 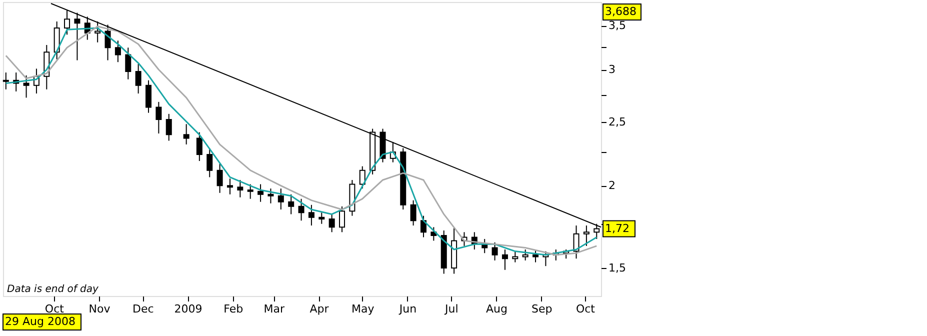 What do you see at coordinates (617, 121) in the screenshot?
I see `y-tick-label: 2,5` at bounding box center [617, 121].